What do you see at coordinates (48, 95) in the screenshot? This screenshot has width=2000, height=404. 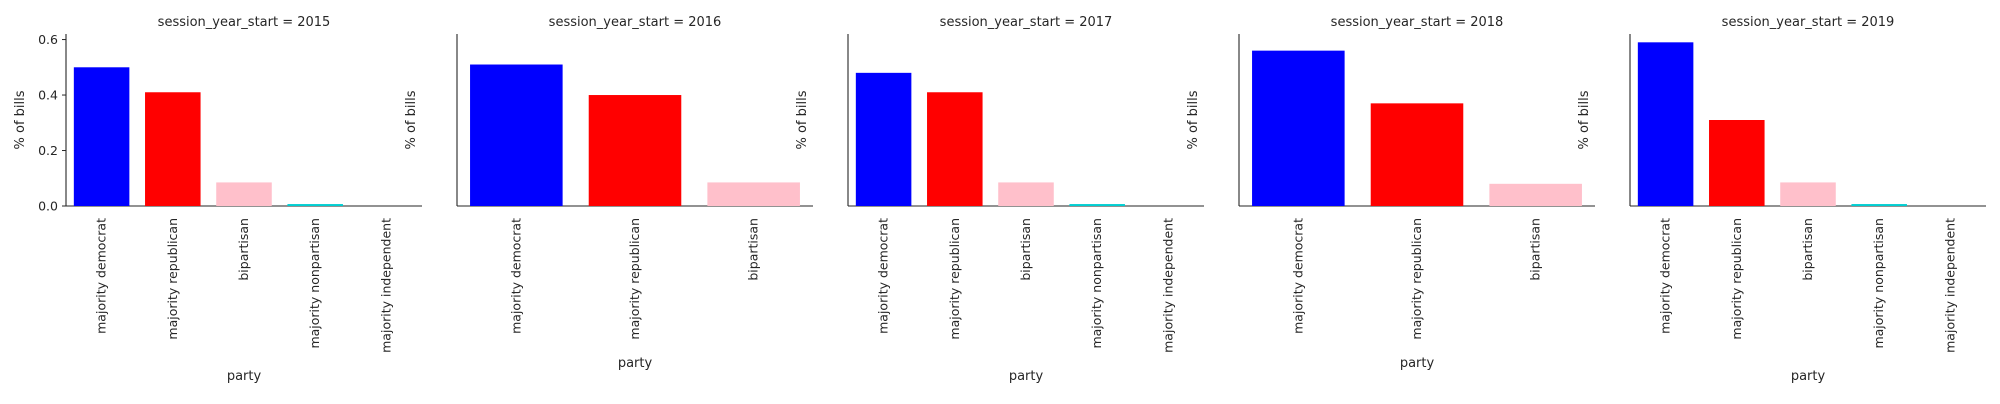 I see `y-tick-label: 0.4` at bounding box center [48, 95].